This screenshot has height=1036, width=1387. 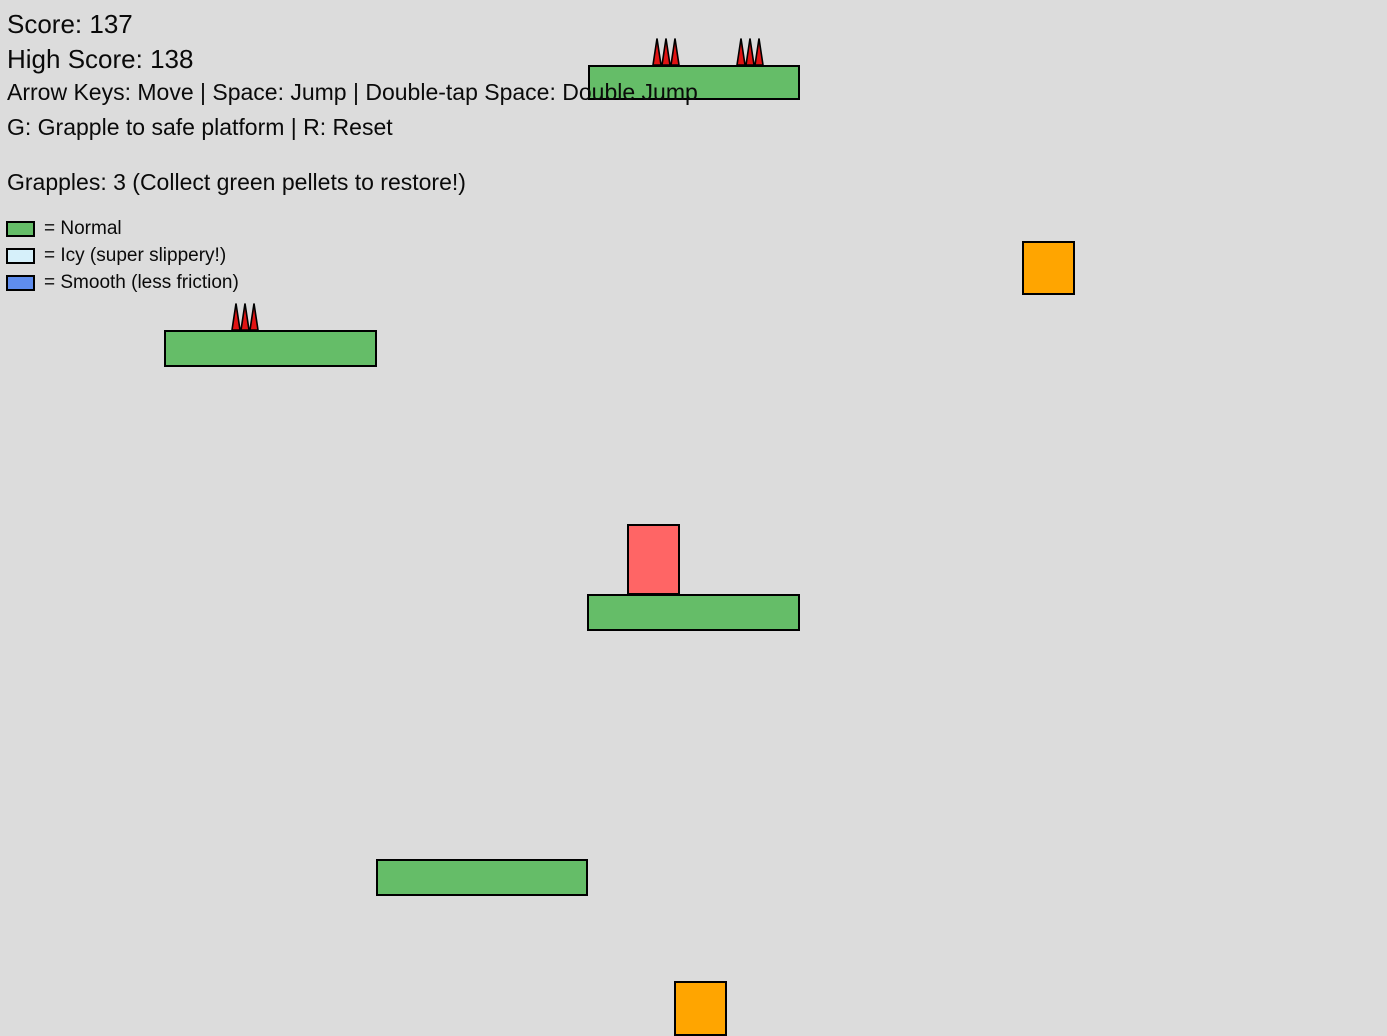 What do you see at coordinates (653, 559) in the screenshot?
I see `player-character` at bounding box center [653, 559].